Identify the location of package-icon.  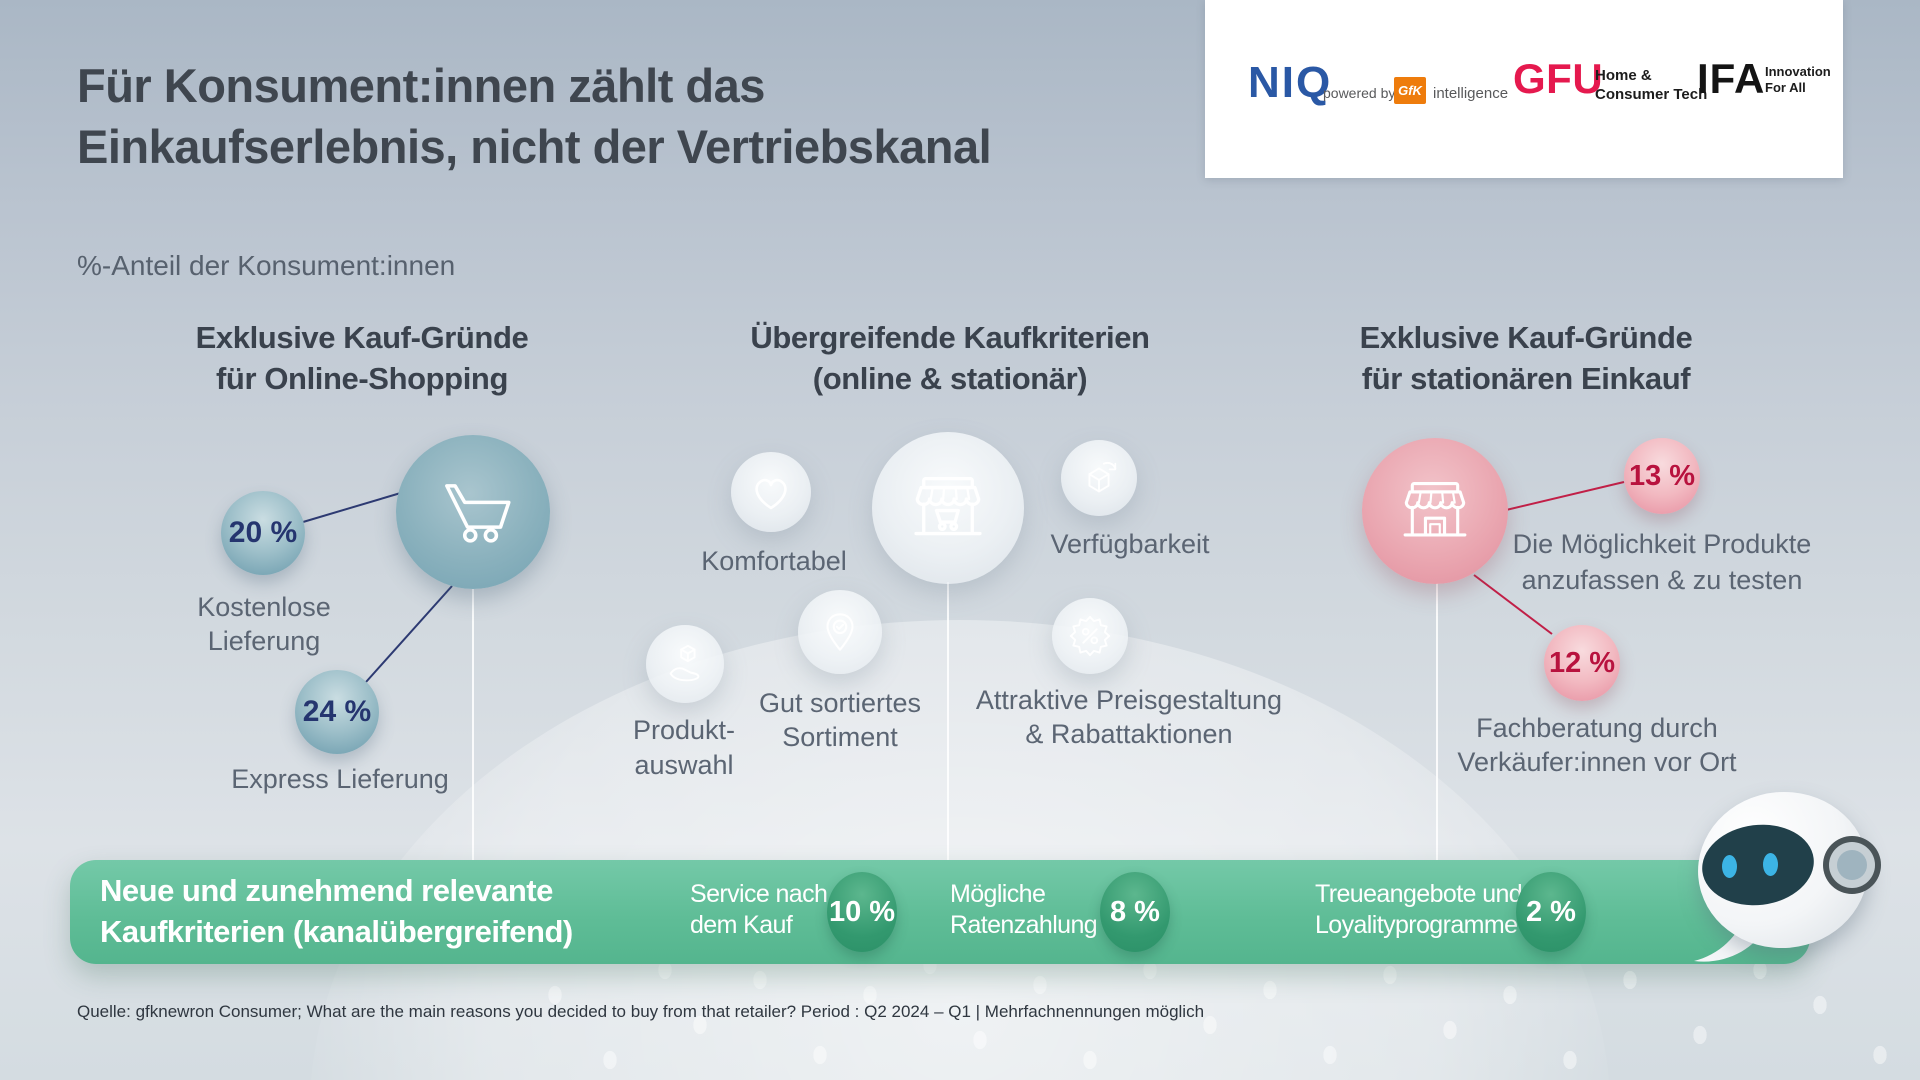
(1102, 477).